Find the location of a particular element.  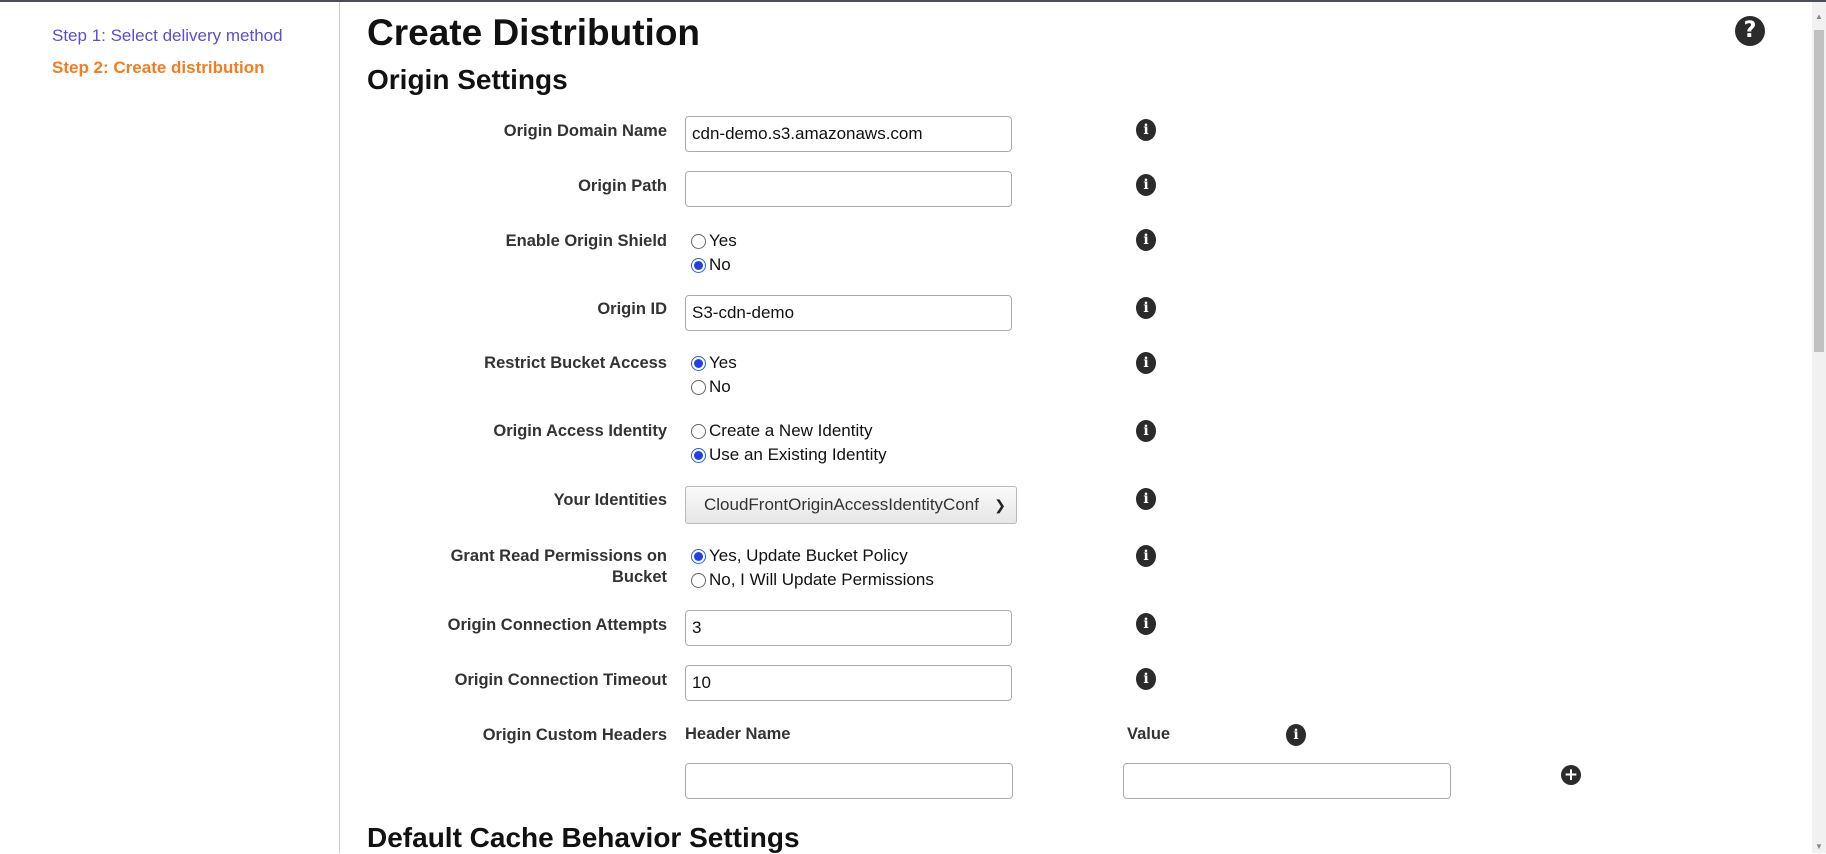

header-name-column-label: Header Name is located at coordinates (738, 734).